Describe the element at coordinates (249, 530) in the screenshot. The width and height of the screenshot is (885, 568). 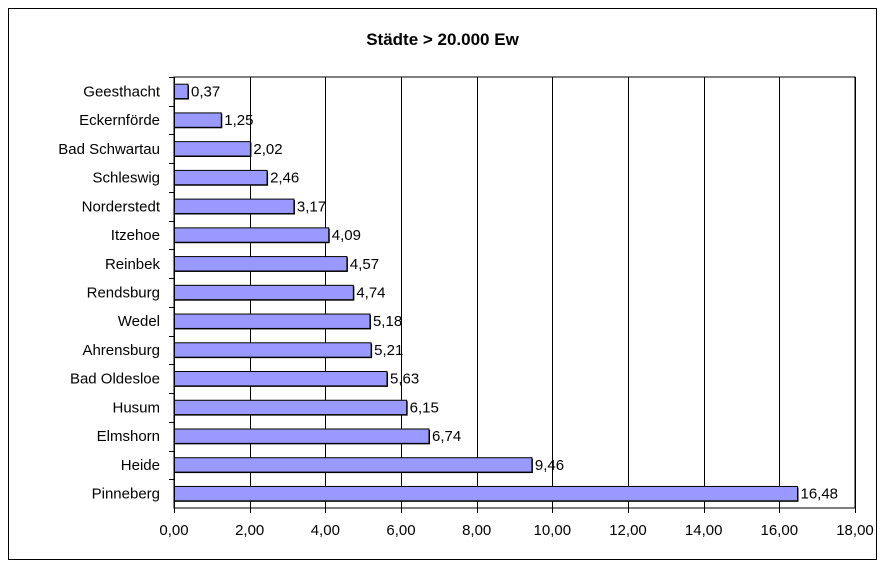
I see `x-tick-label: 2,00` at that location.